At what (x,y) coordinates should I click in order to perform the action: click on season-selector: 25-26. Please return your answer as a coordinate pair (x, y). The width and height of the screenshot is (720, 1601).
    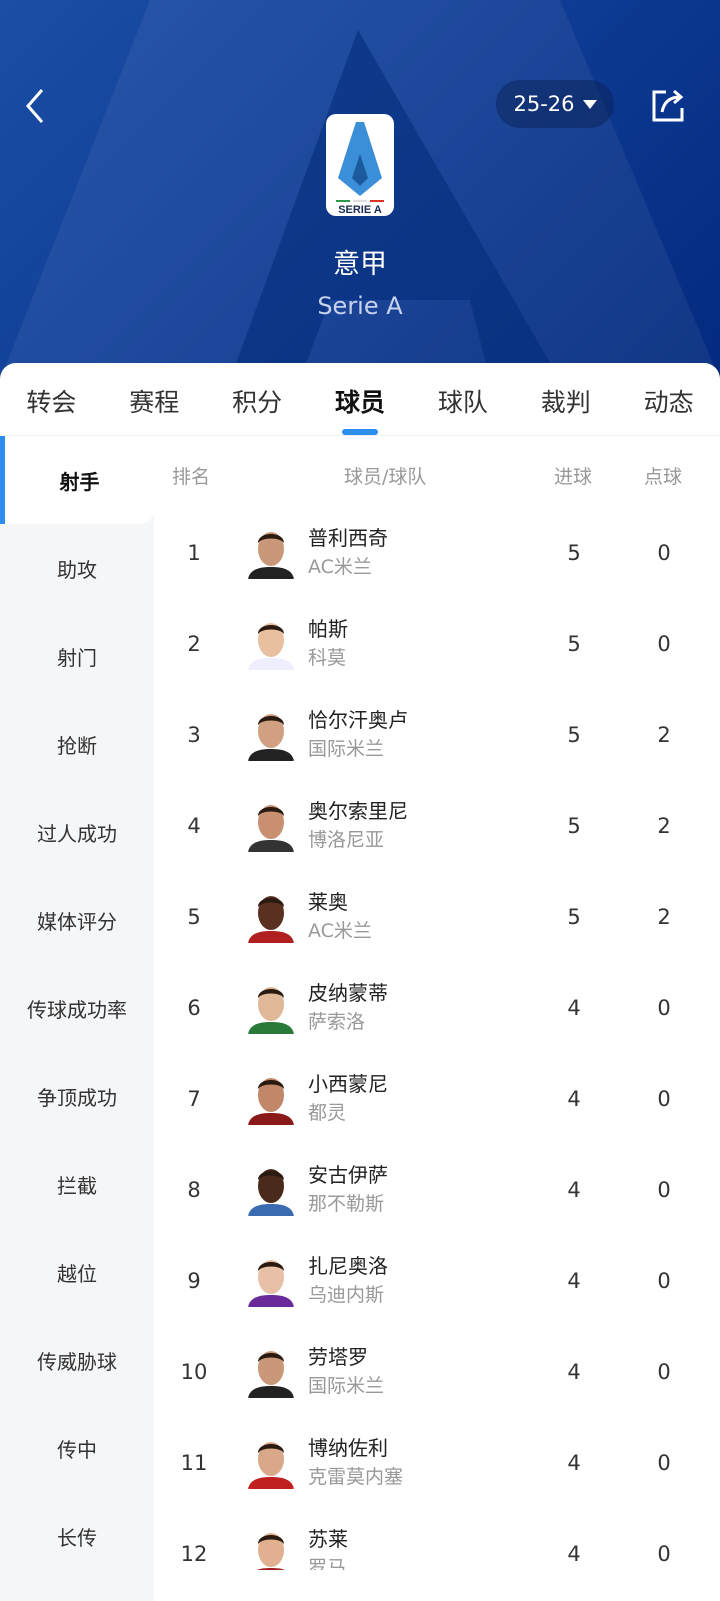
    Looking at the image, I should click on (555, 104).